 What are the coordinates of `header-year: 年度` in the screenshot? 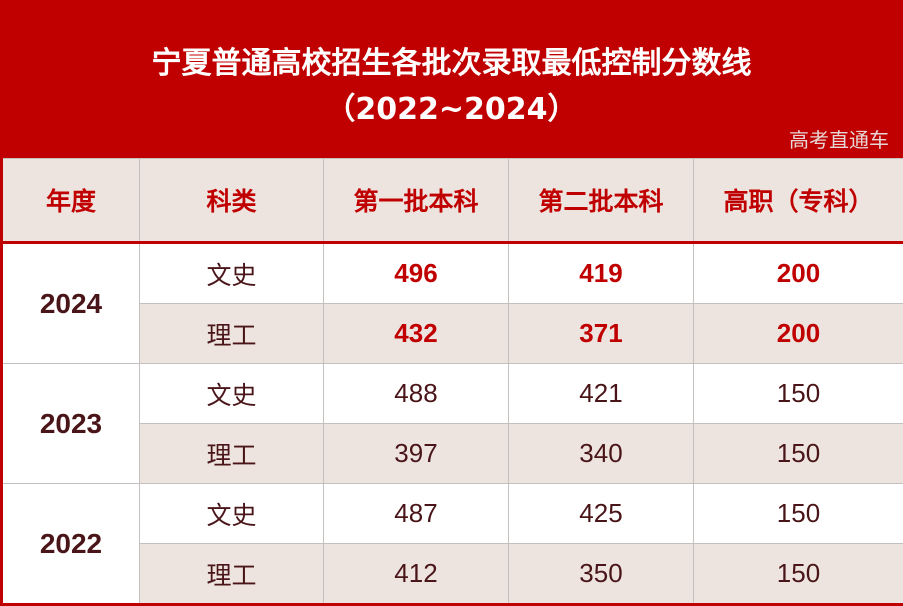 It's located at (71, 201).